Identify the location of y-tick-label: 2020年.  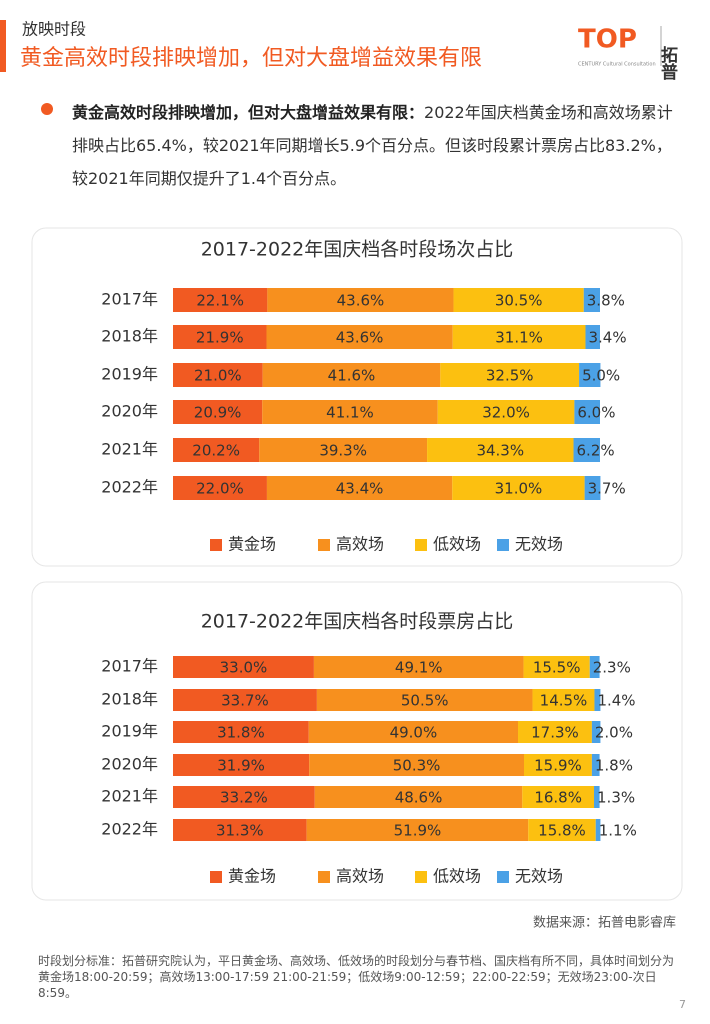
(129, 411).